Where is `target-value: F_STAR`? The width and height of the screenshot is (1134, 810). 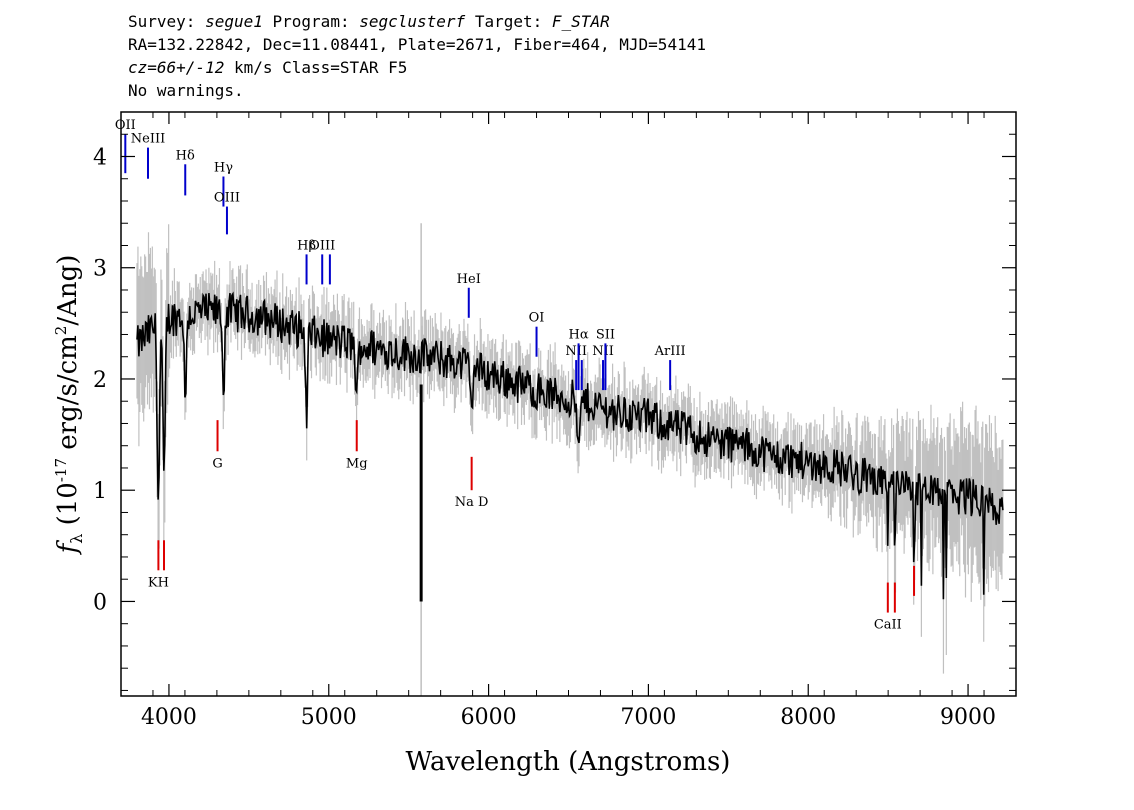
target-value: F_STAR is located at coordinates (580, 21).